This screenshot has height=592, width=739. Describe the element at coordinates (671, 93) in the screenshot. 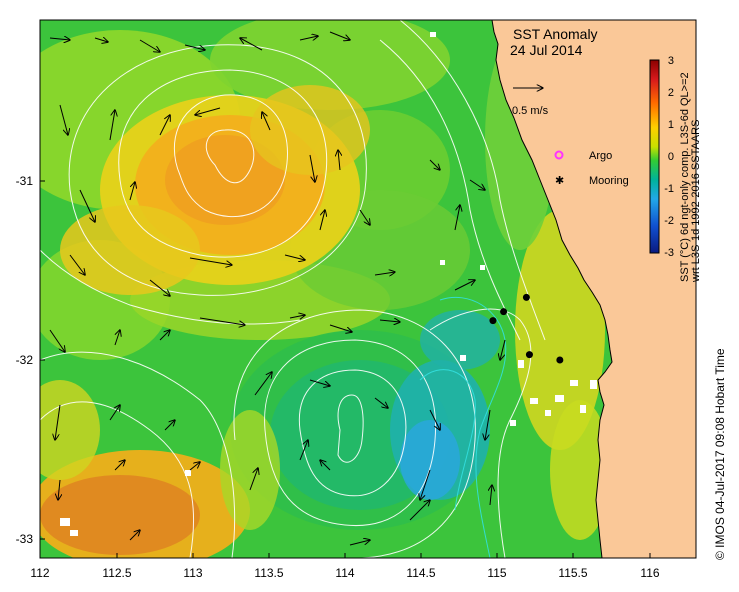

I see `colorbar-tick: 2` at that location.